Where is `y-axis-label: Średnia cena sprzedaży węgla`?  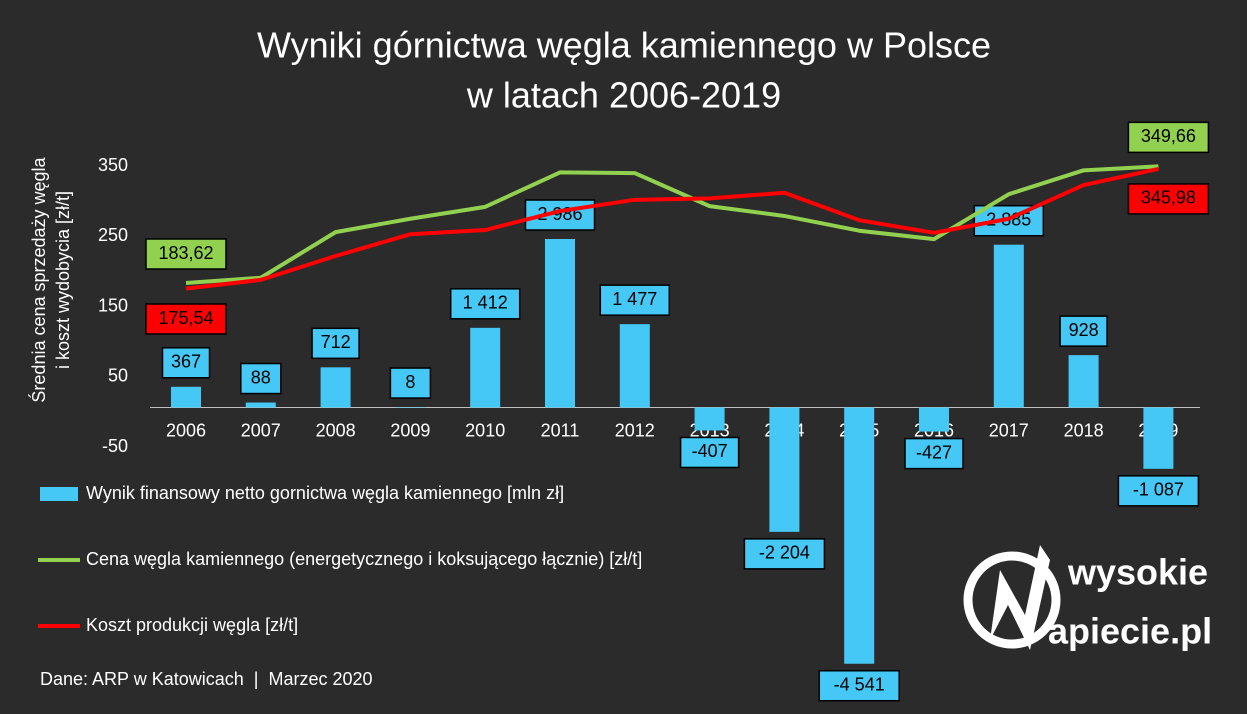
y-axis-label: Średnia cena sprzedaży węgla is located at coordinates (38, 279).